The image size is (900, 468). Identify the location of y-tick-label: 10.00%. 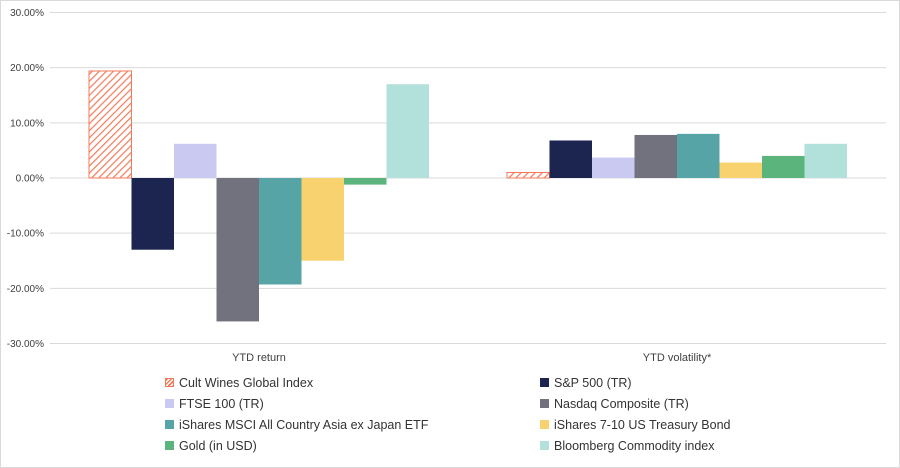
(27, 123).